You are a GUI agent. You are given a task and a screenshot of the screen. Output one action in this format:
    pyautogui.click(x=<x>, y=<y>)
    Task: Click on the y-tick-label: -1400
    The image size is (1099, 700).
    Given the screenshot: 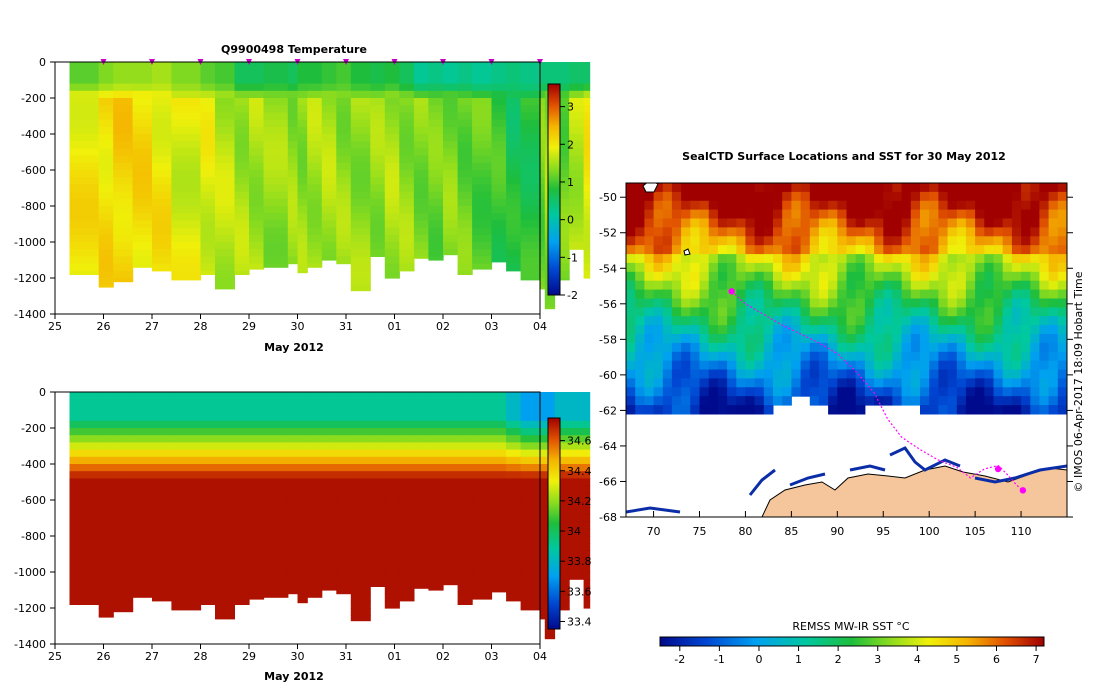 What is the action you would take?
    pyautogui.click(x=30, y=314)
    